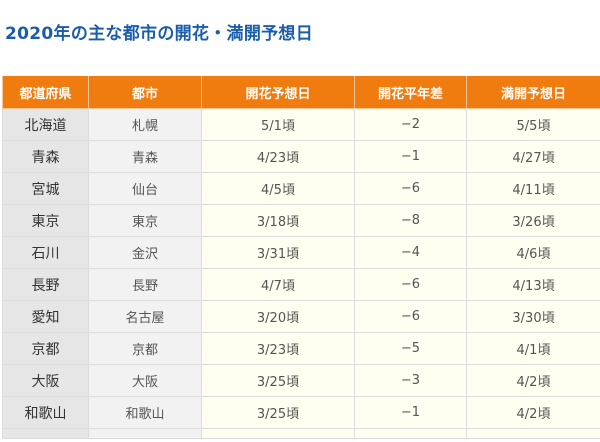  What do you see at coordinates (410, 124) in the screenshot?
I see `cell-bloom-diff: −2` at bounding box center [410, 124].